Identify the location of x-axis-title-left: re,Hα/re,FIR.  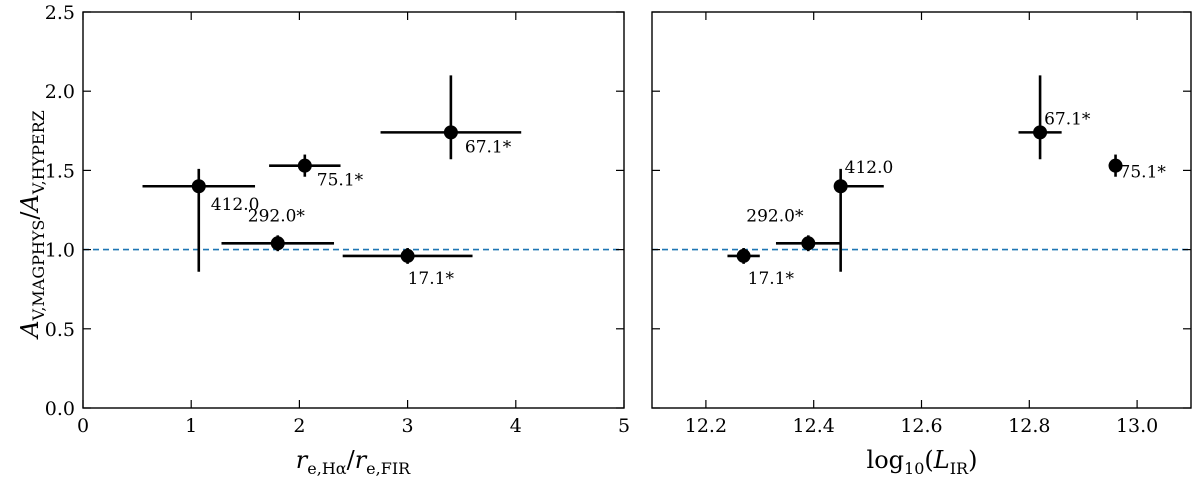
(353, 462).